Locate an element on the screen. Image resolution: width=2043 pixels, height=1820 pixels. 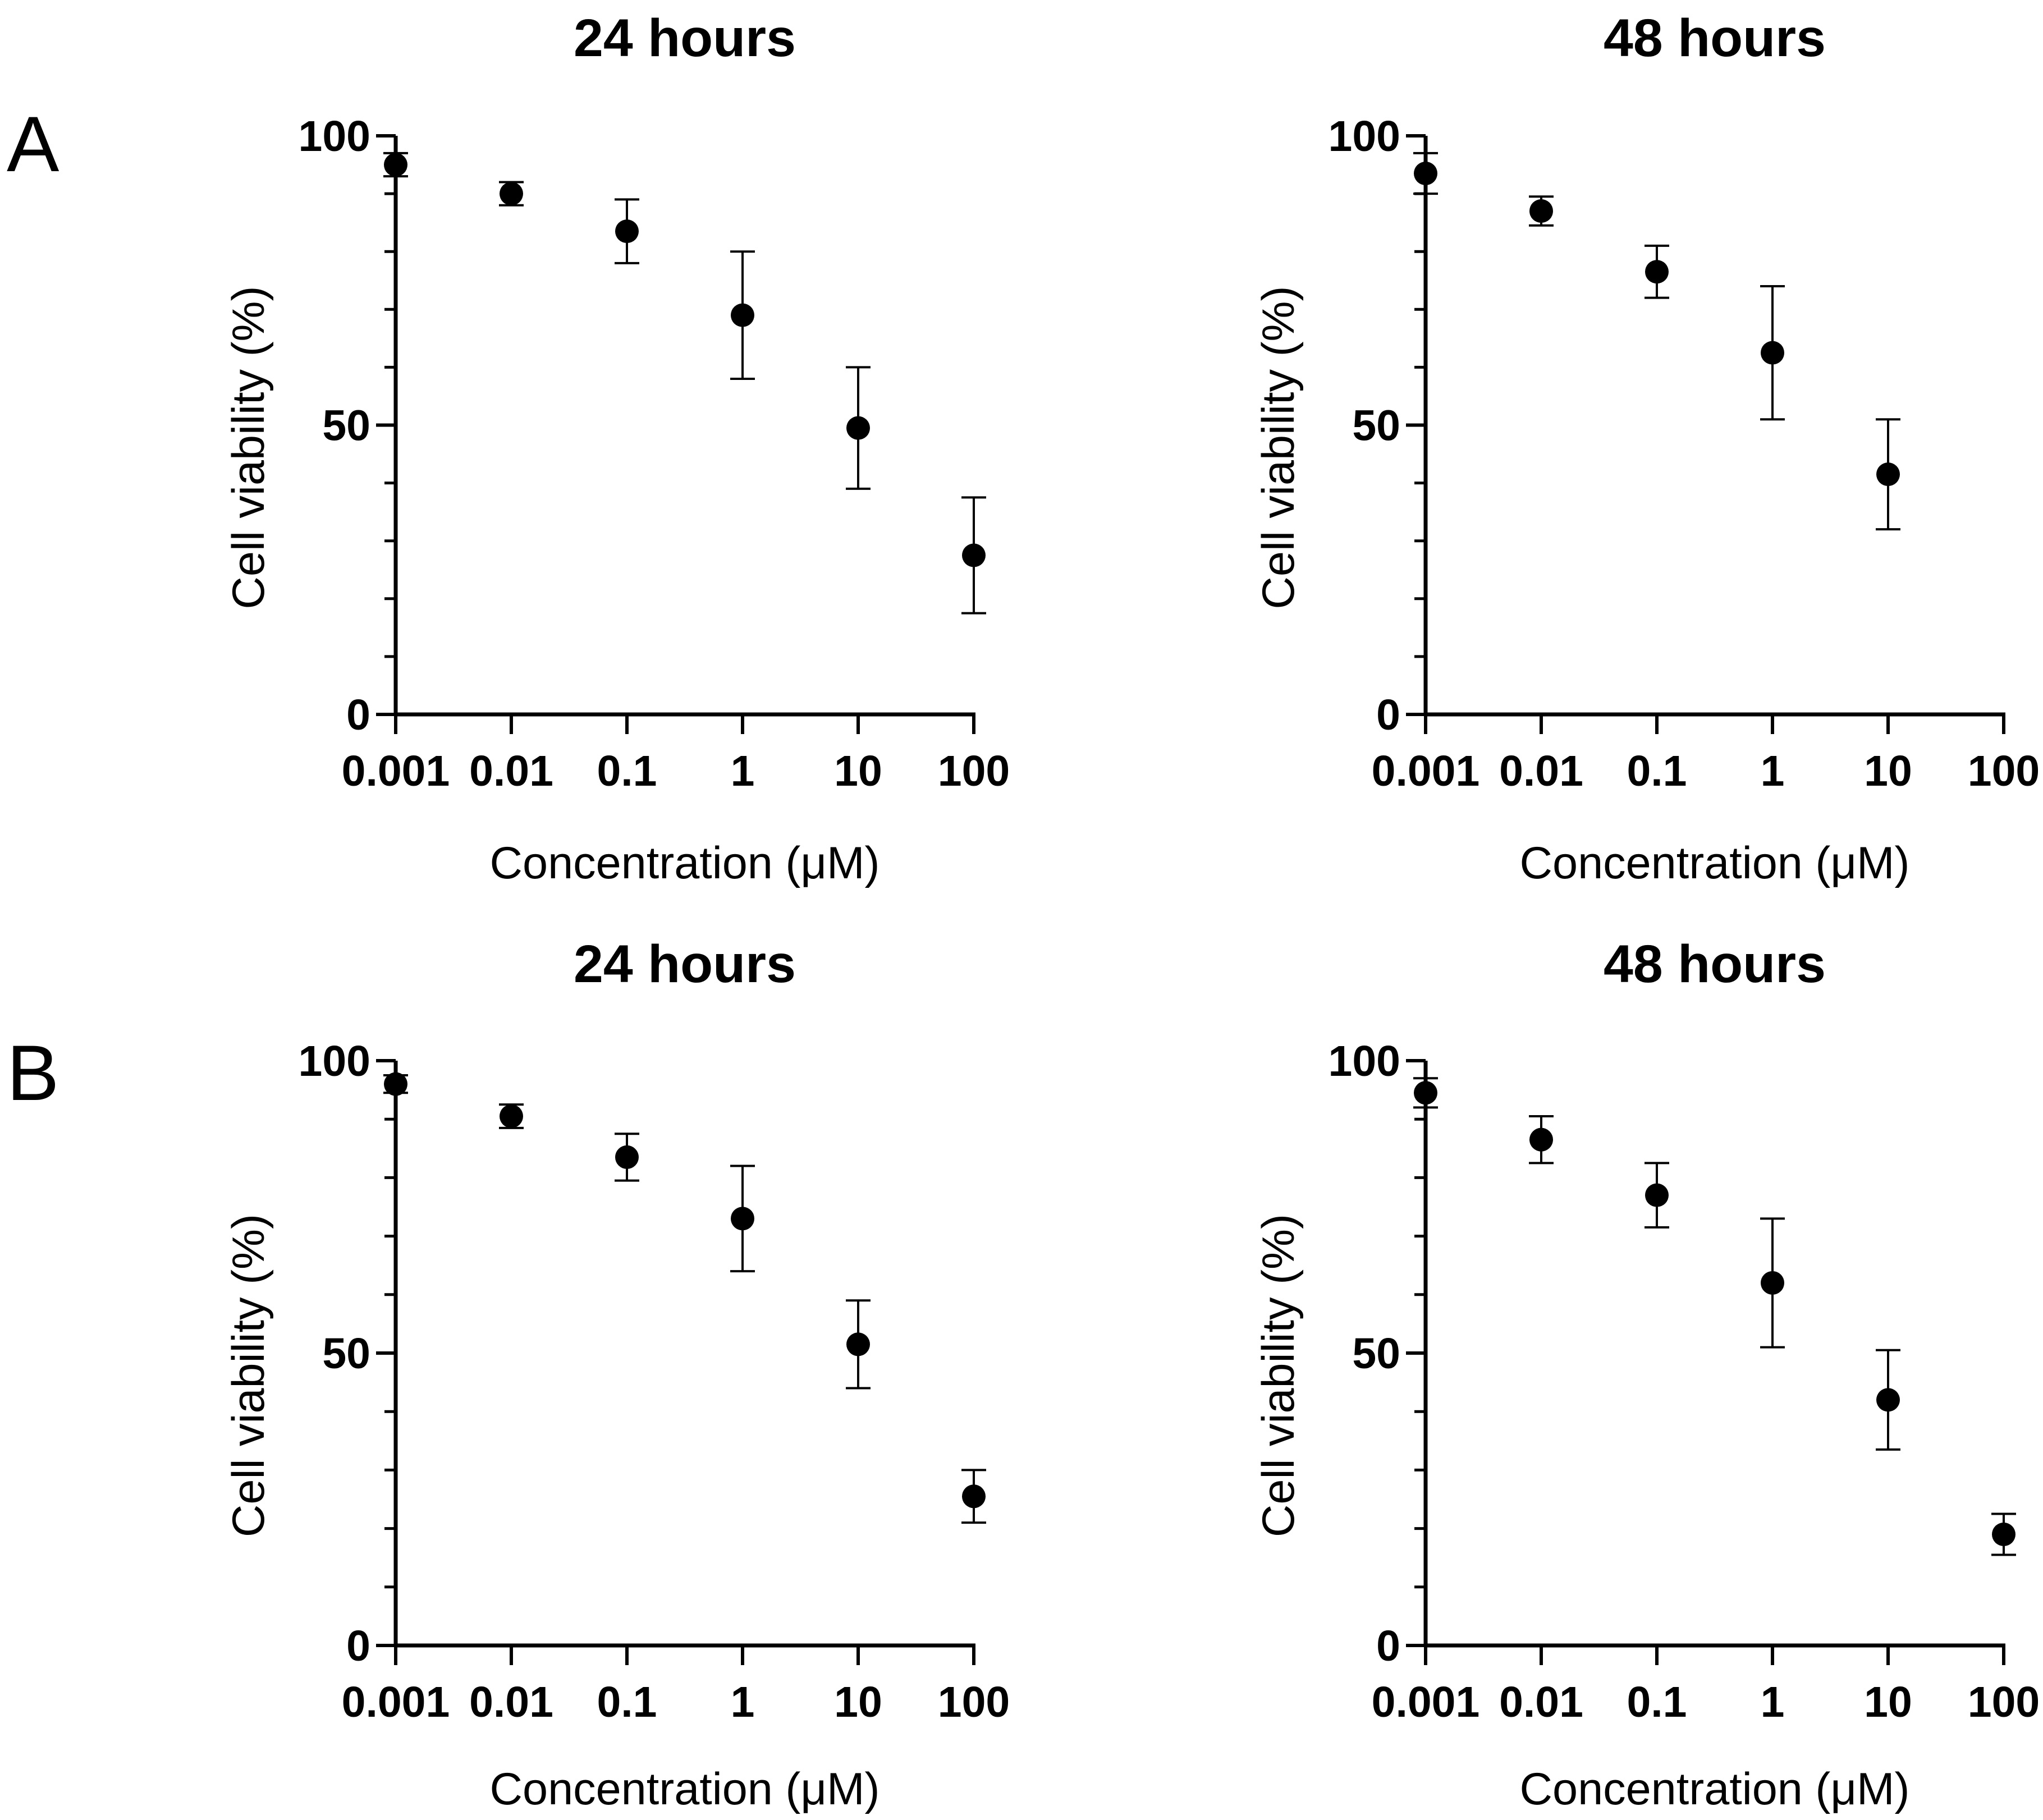
panel-label-a: A is located at coordinates (33, 144).